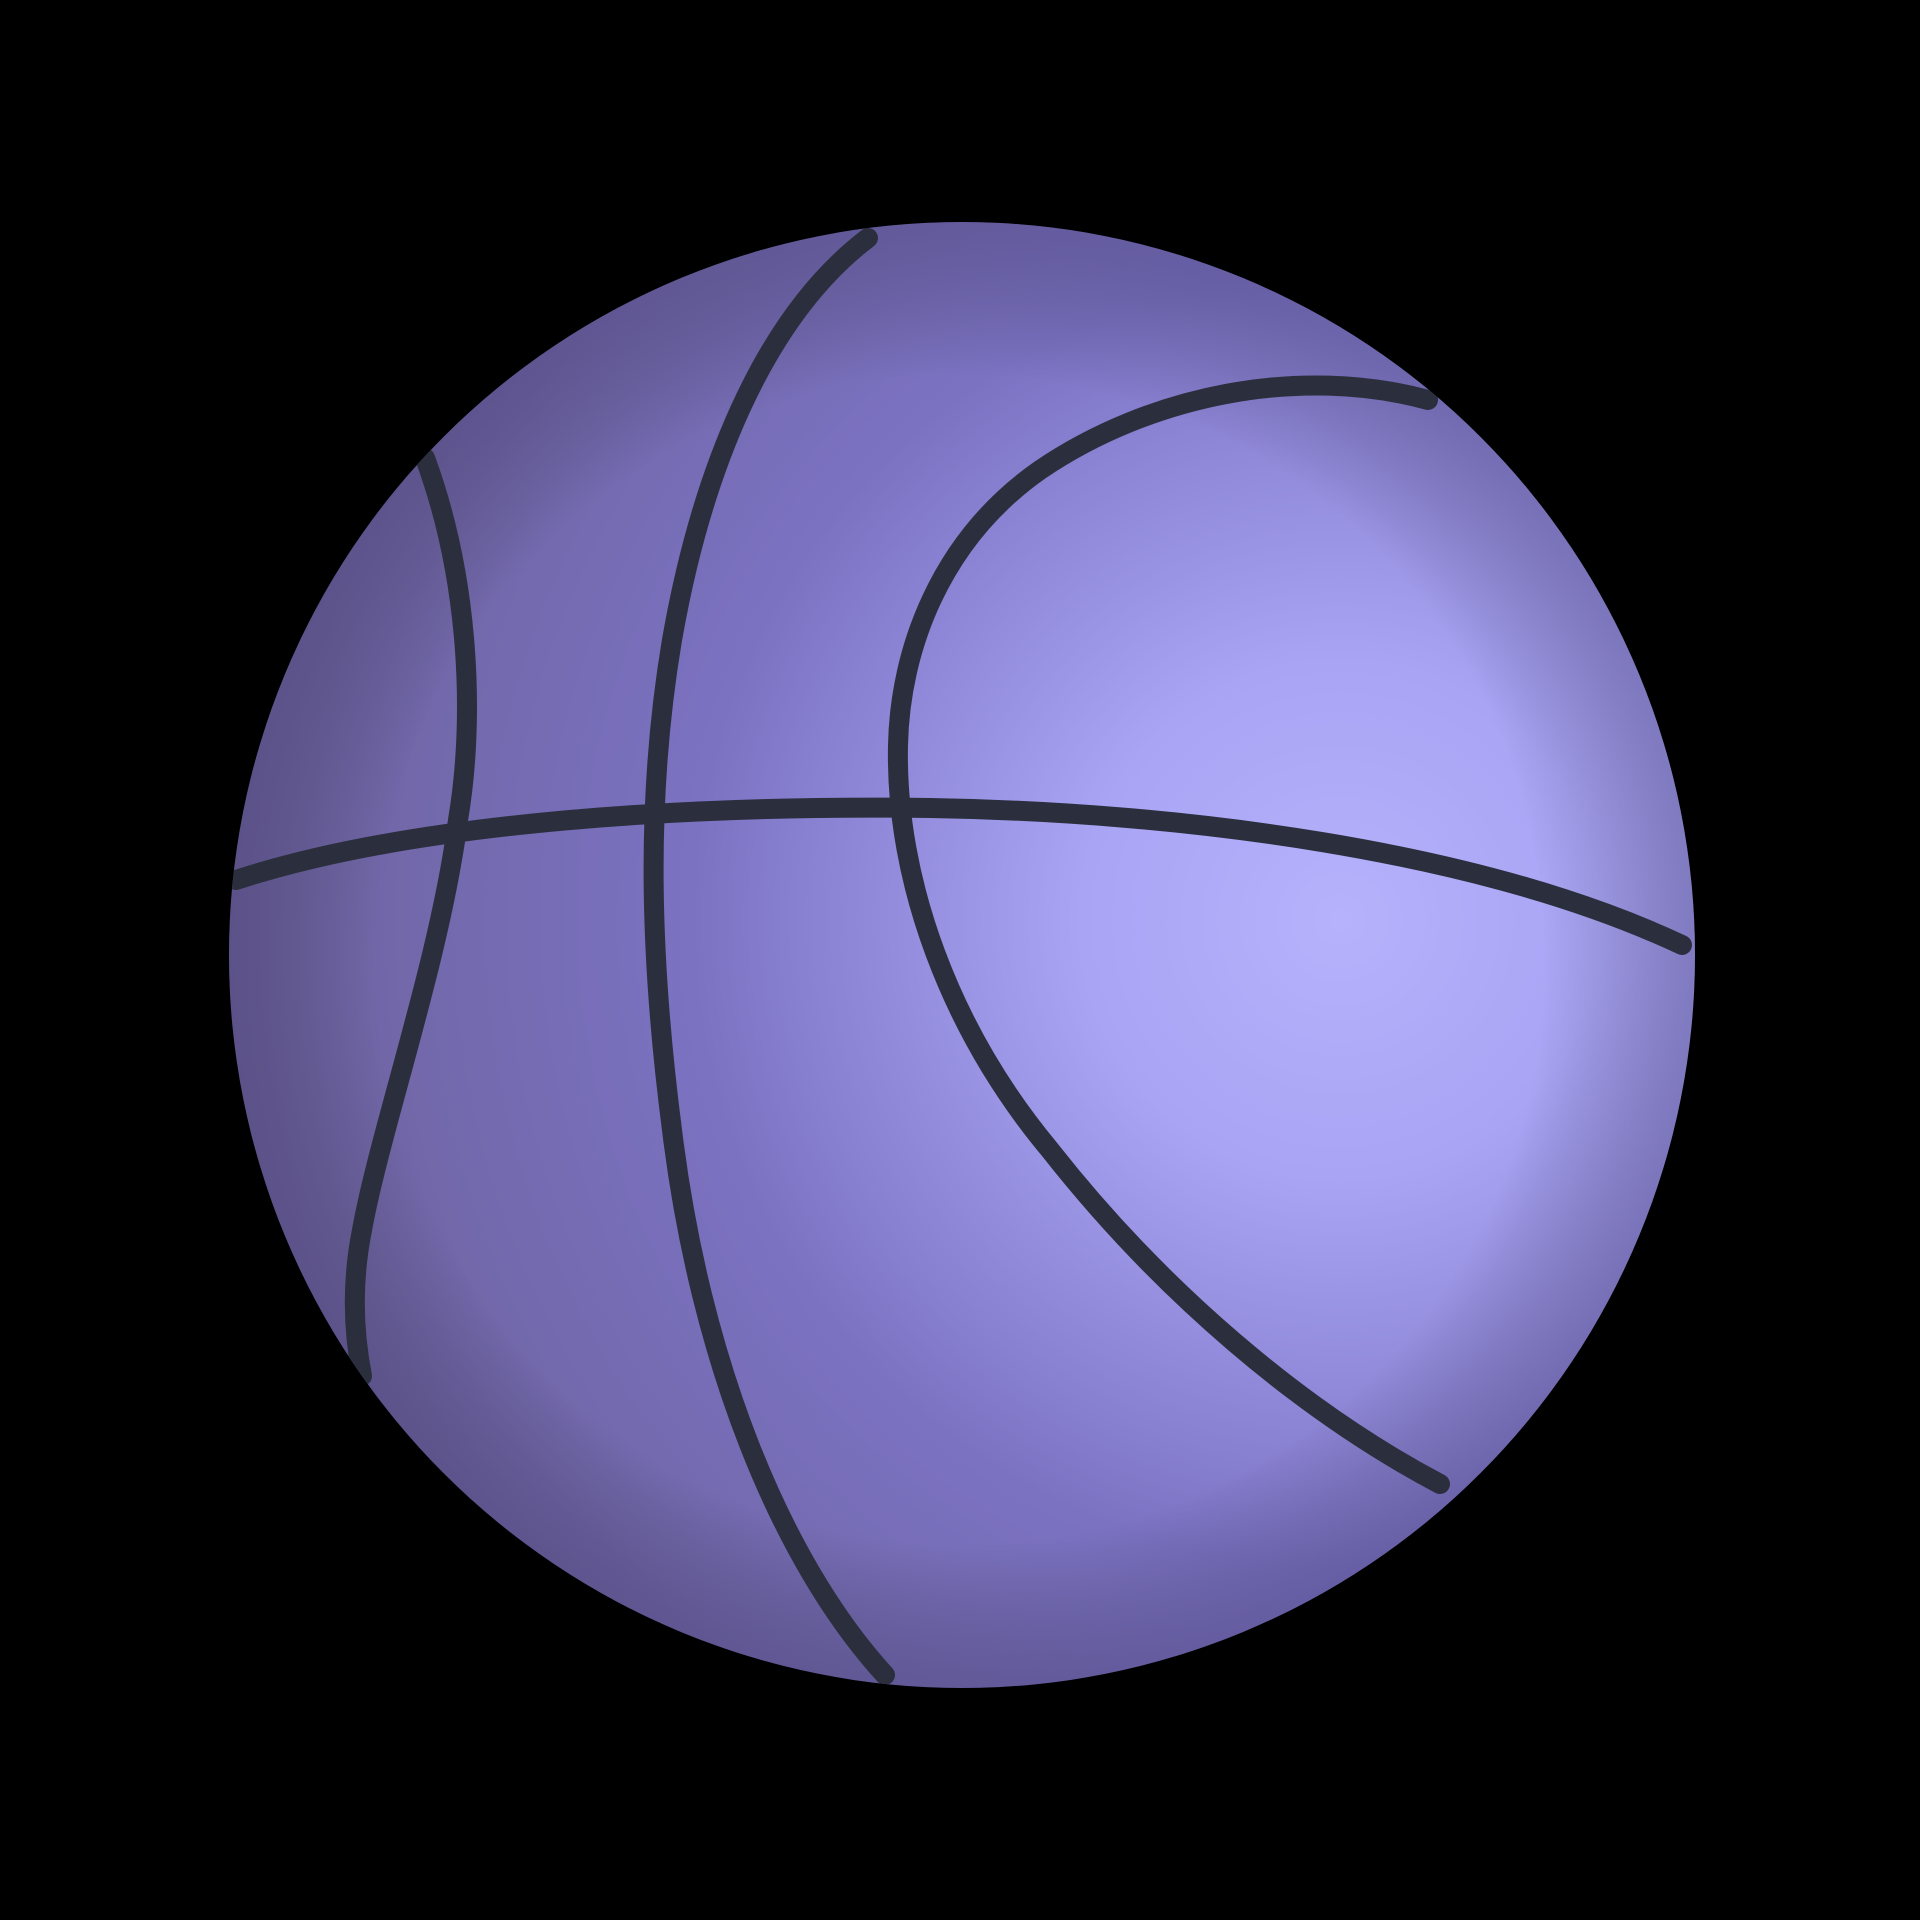 Image resolution: width=1920 pixels, height=1920 pixels. I want to click on seam-horizontal, so click(960, 876).